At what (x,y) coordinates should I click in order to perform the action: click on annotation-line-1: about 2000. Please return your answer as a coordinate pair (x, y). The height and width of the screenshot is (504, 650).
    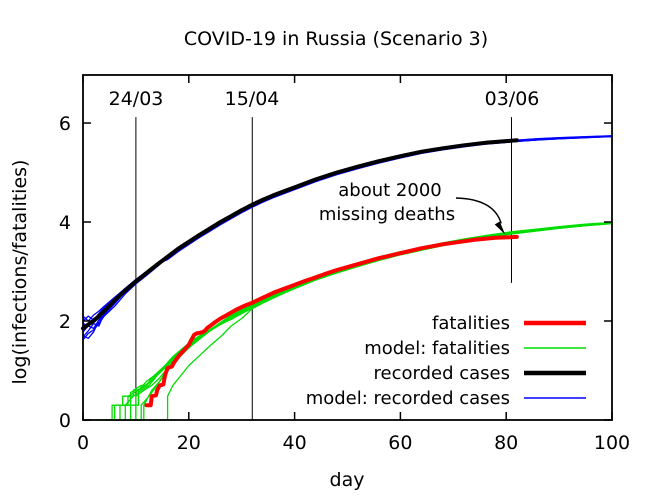
    Looking at the image, I should click on (389, 190).